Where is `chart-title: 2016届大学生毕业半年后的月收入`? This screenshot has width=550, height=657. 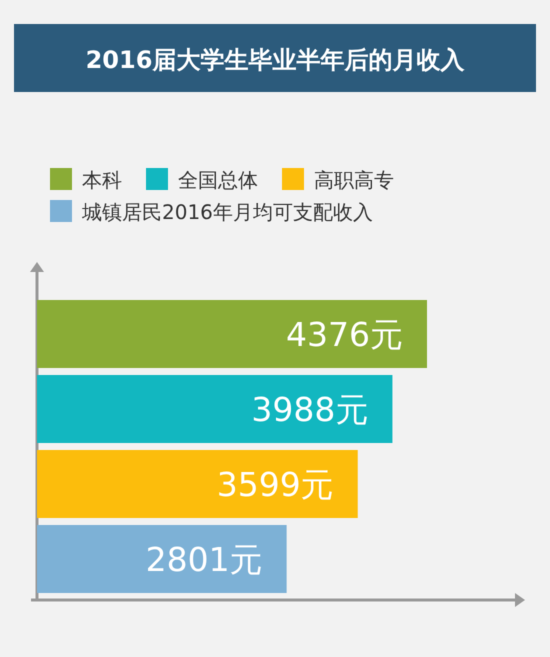 chart-title: 2016届大学生毕业半年后的月收入 is located at coordinates (276, 60).